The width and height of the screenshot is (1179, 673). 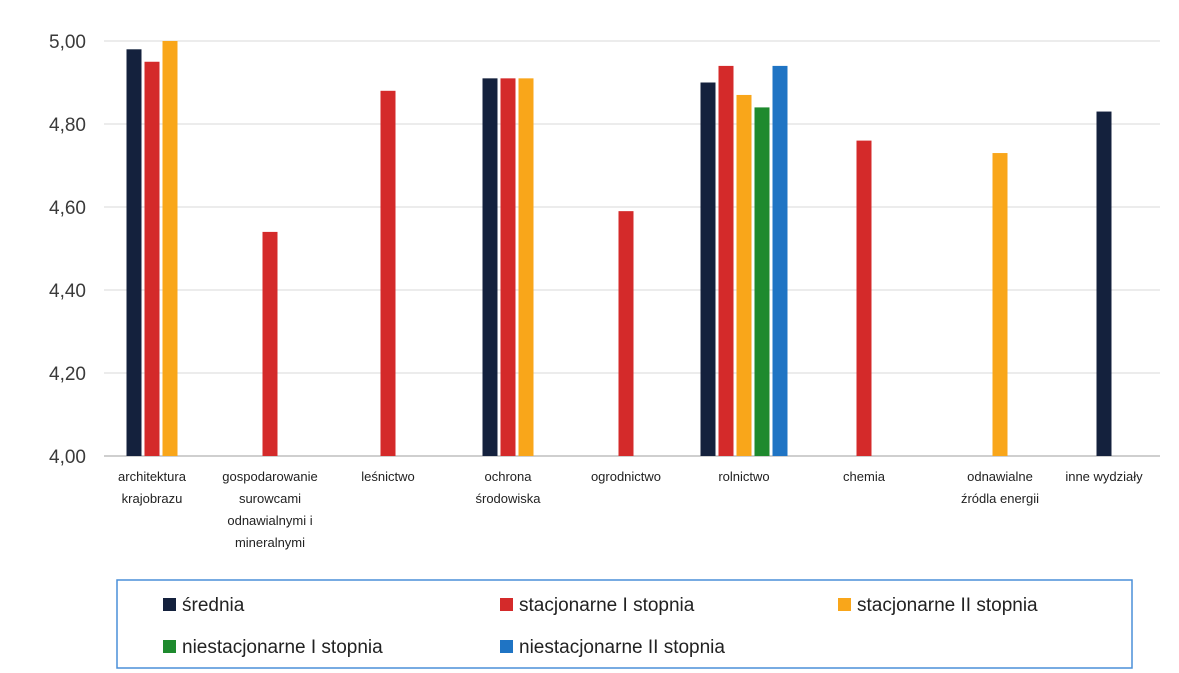 What do you see at coordinates (270, 498) in the screenshot?
I see `category-label-line: surowcami` at bounding box center [270, 498].